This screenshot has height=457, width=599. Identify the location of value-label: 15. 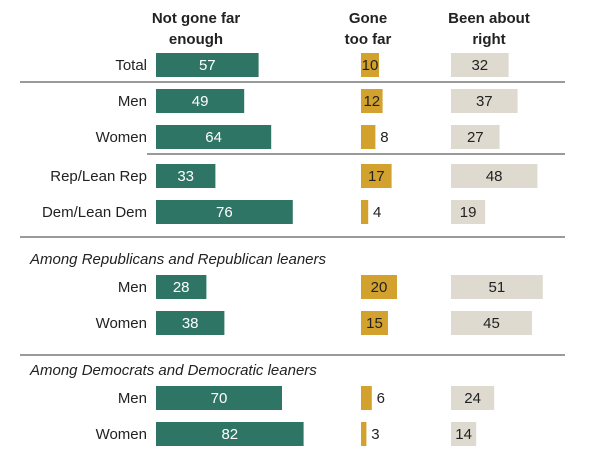
(374, 323).